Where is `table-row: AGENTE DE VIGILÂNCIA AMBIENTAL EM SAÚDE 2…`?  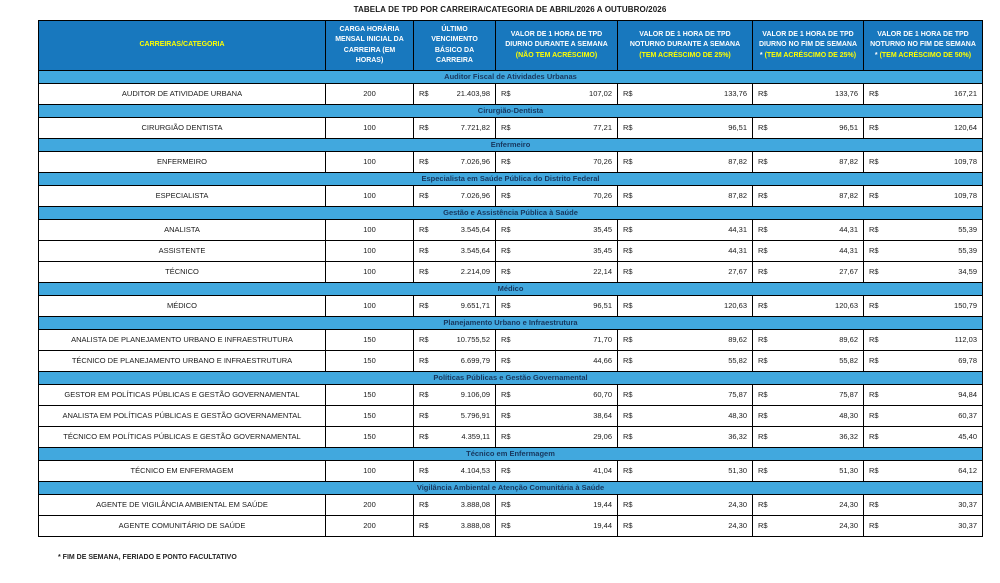
table-row: AGENTE DE VIGILÂNCIA AMBIENTAL EM SAÚDE 2… is located at coordinates (510, 505).